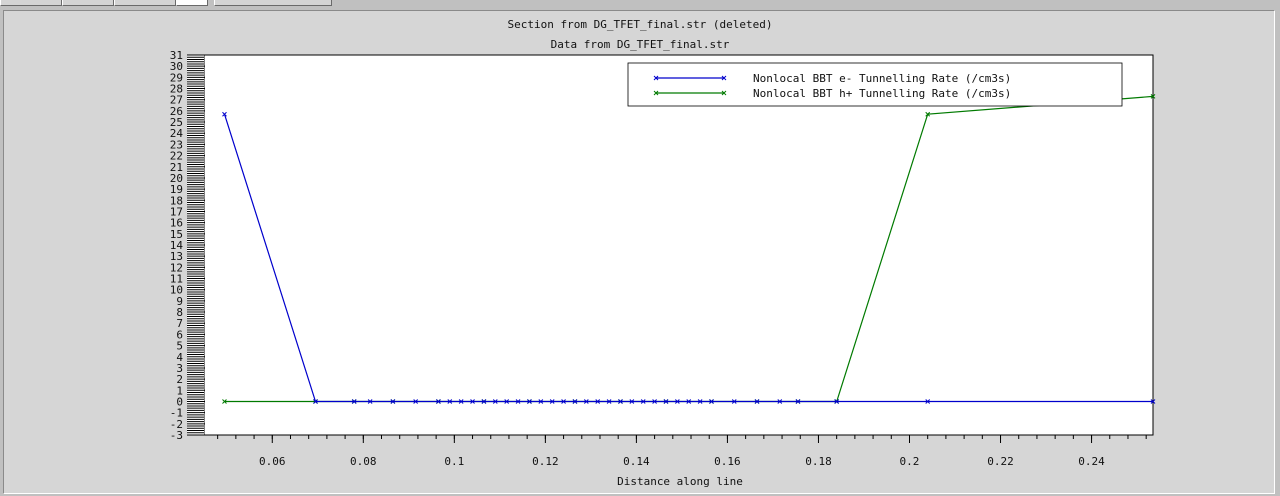 This screenshot has height=496, width=1280. What do you see at coordinates (640, 44) in the screenshot?
I see `chart-subtitle: Data from DG_TFET_final.str` at bounding box center [640, 44].